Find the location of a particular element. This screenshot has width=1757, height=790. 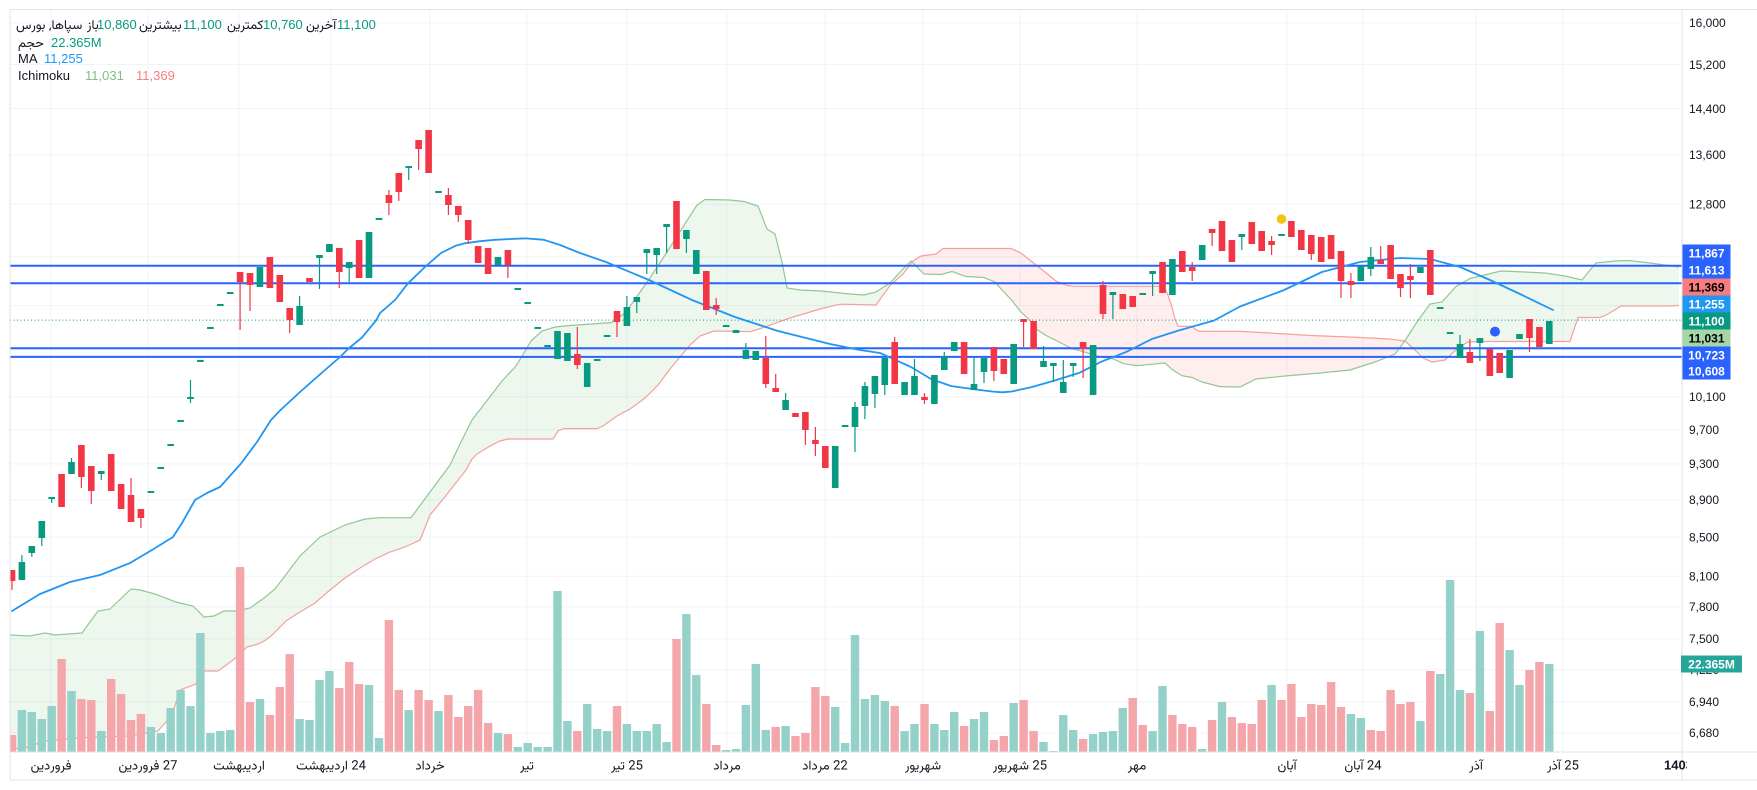

svg-text: 6,940 is located at coordinates (1704, 702).